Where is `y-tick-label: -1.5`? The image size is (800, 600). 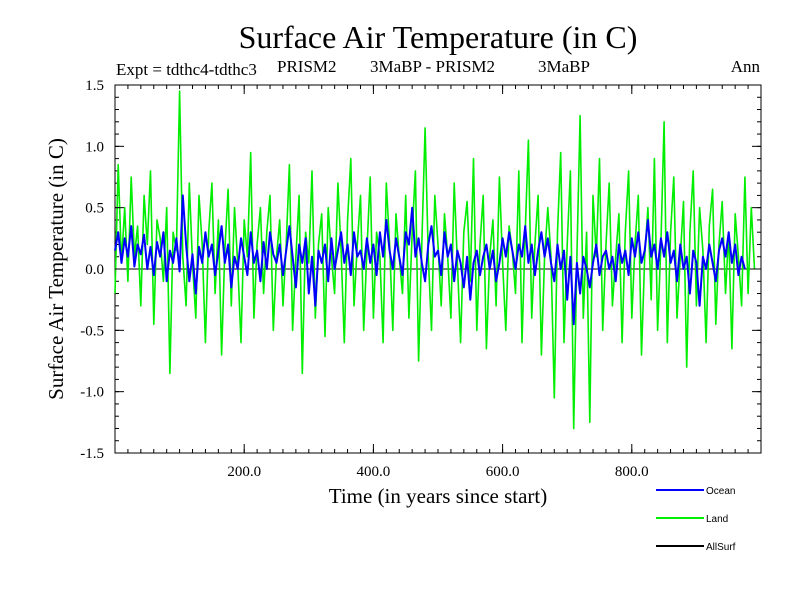 y-tick-label: -1.5 is located at coordinates (92, 454).